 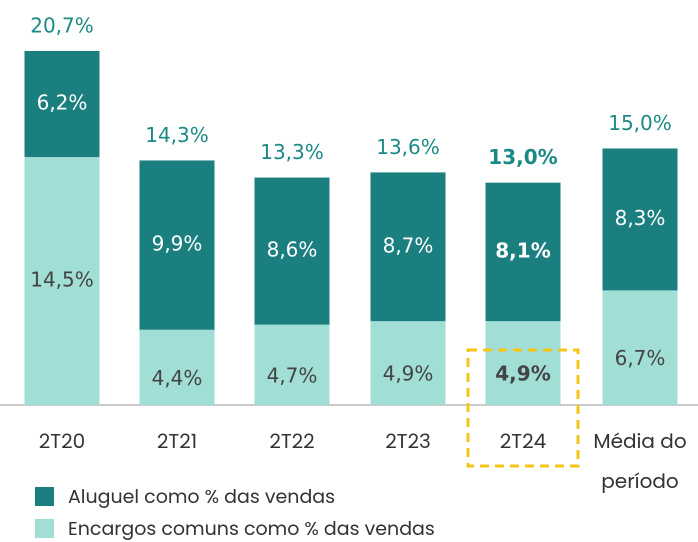 I want to click on total-label: 20,7%, so click(x=62, y=26).